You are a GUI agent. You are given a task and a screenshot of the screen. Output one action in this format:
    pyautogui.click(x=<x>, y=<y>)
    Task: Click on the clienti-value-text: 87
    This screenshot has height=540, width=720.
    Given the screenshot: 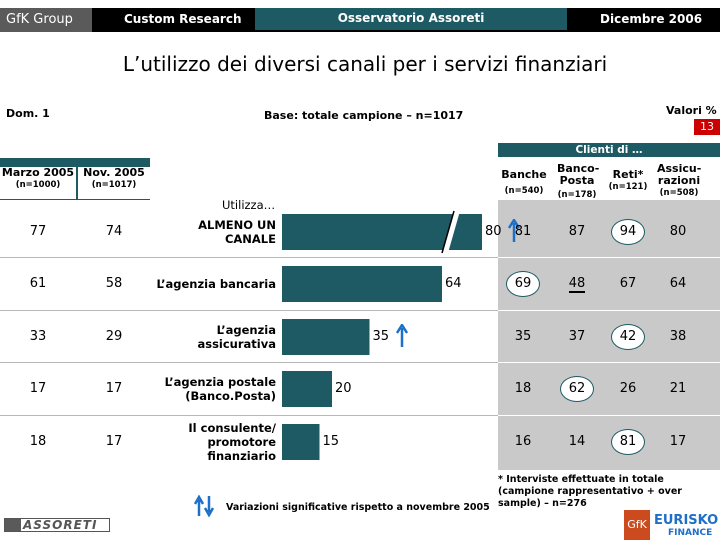 What is the action you would take?
    pyautogui.click(x=577, y=231)
    